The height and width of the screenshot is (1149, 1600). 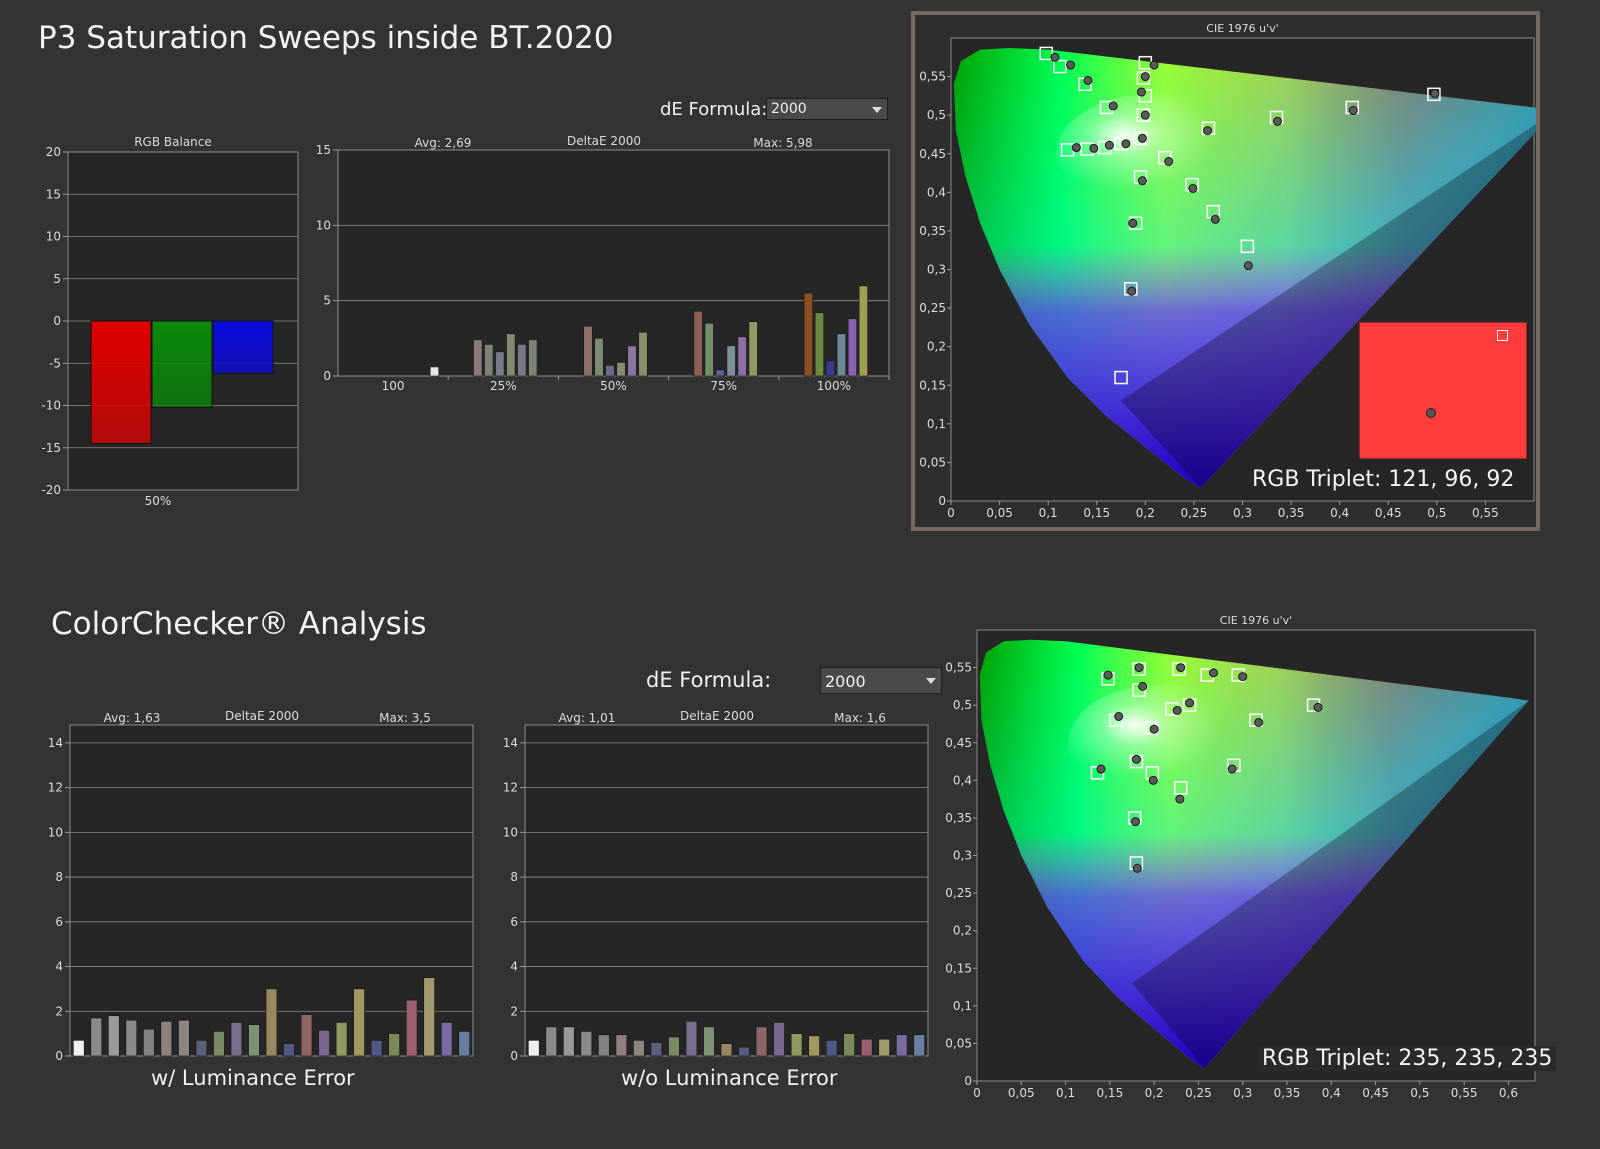 What do you see at coordinates (1436, 513) in the screenshot?
I see `x-tick-label: 0,5` at bounding box center [1436, 513].